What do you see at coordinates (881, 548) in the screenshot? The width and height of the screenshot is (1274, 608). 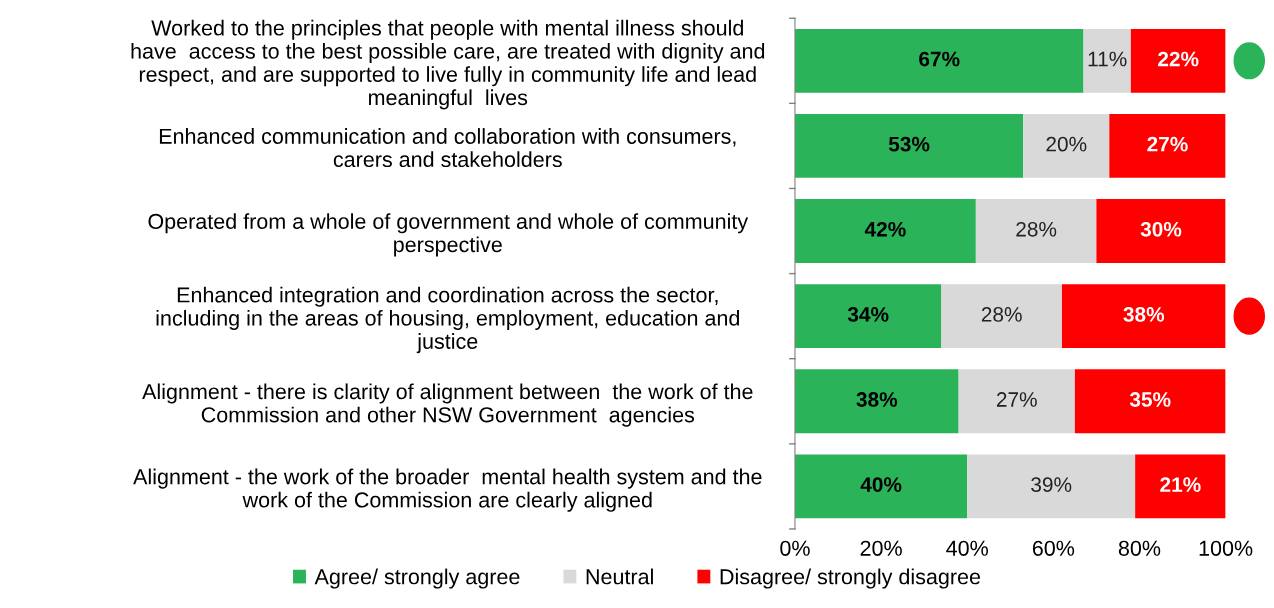 I see `x-tick-label: 20%` at bounding box center [881, 548].